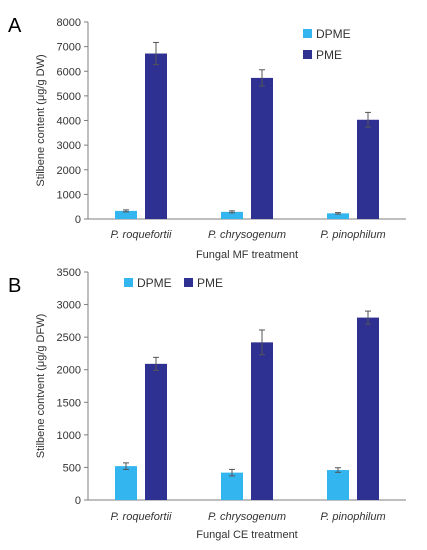 Image resolution: width=427 pixels, height=550 pixels. I want to click on panel-letter-b: B, so click(14, 286).